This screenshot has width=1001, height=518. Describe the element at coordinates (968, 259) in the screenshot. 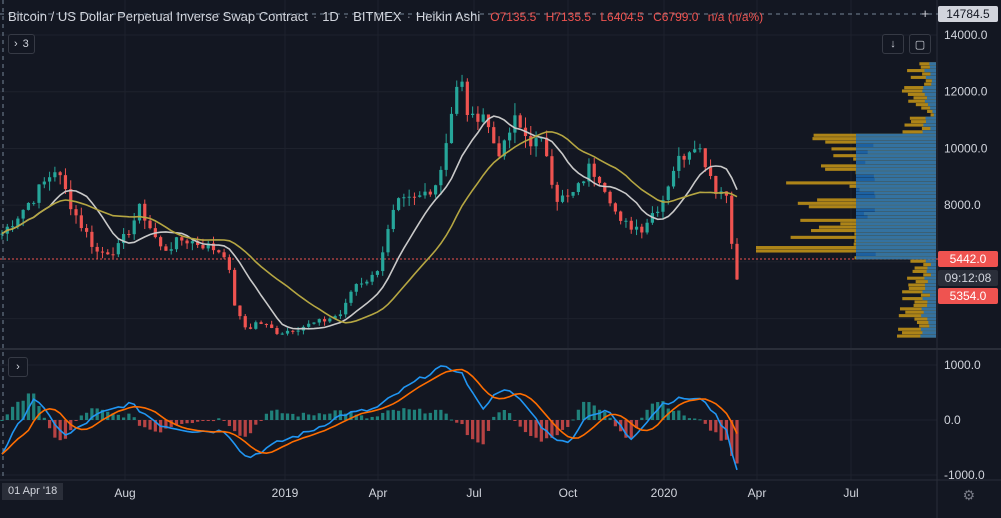

I see `last-price-tag: 5442.0` at that location.